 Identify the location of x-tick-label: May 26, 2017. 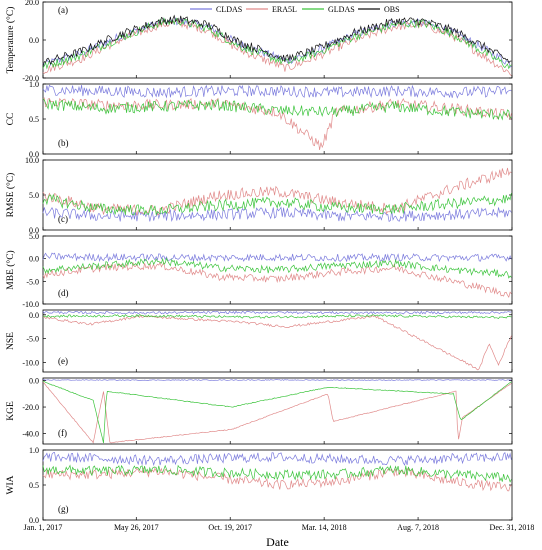
(136, 527).